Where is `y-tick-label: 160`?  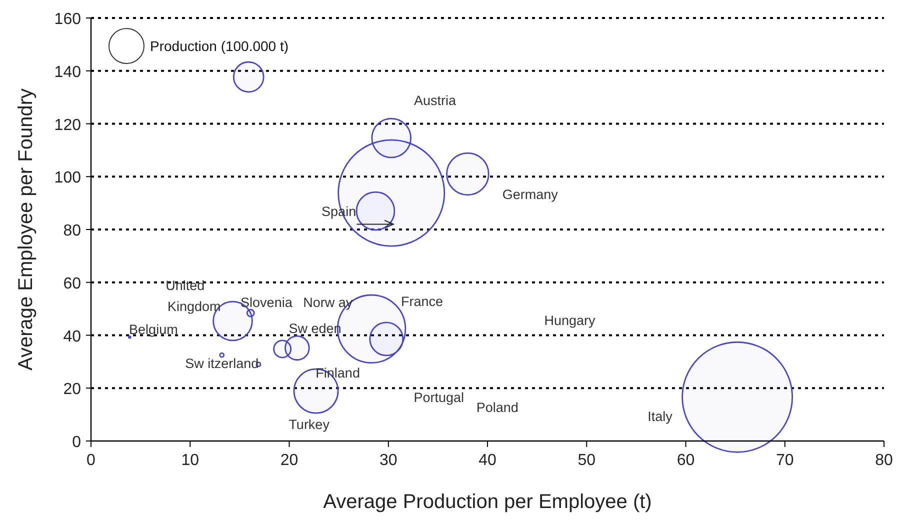
y-tick-label: 160 is located at coordinates (68, 19).